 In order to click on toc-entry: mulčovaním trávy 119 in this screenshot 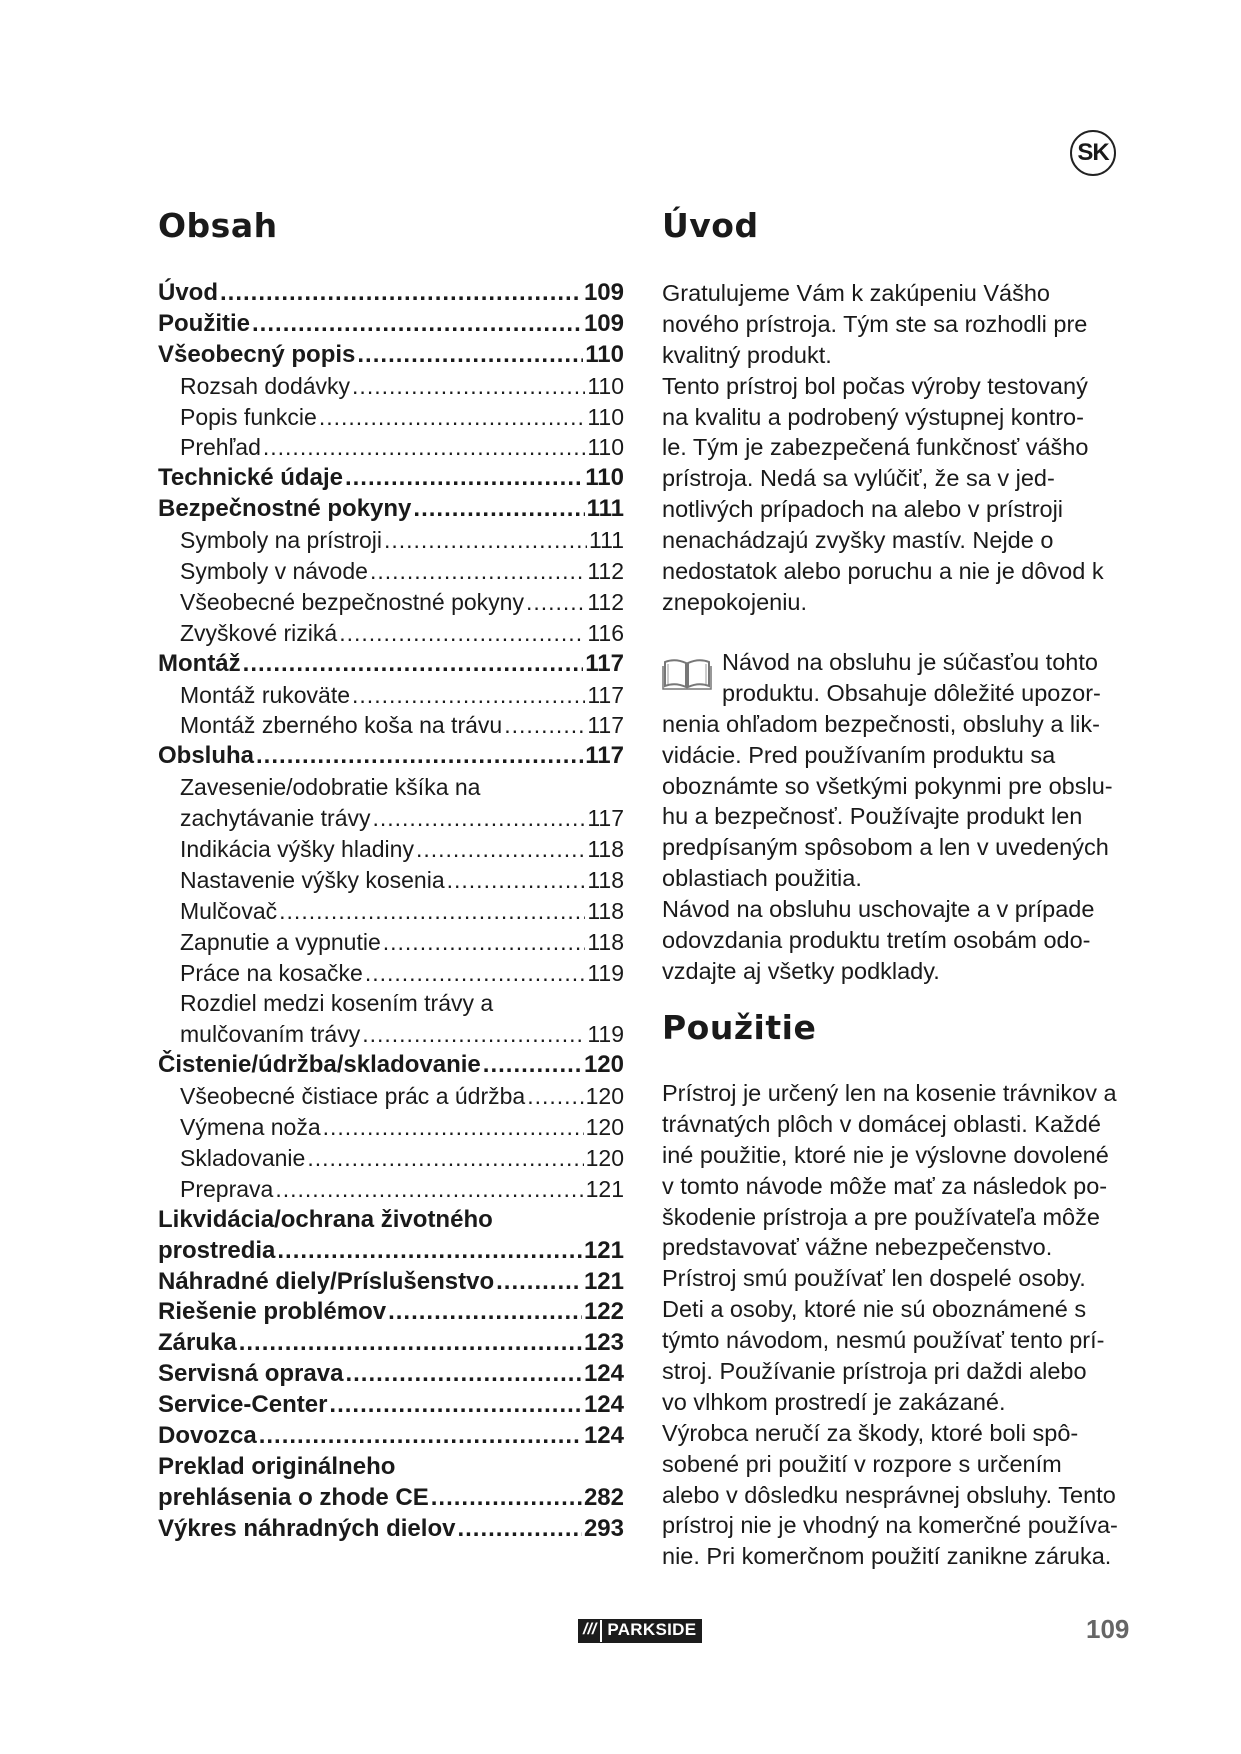, I will do `click(391, 1034)`.